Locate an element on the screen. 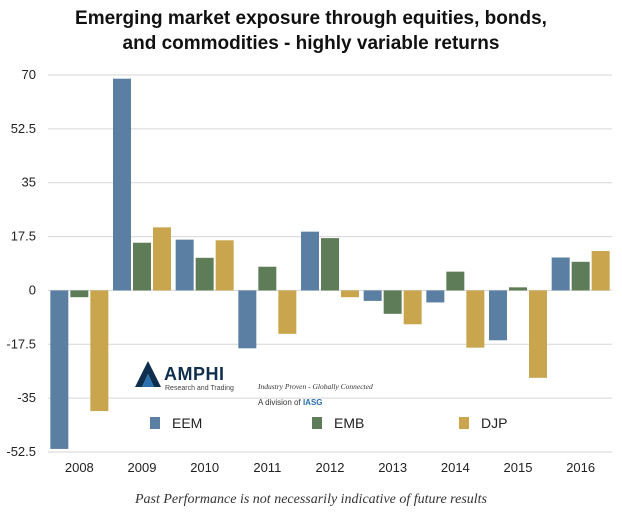 The image size is (622, 517). x-tick-label: 2008 is located at coordinates (79, 467).